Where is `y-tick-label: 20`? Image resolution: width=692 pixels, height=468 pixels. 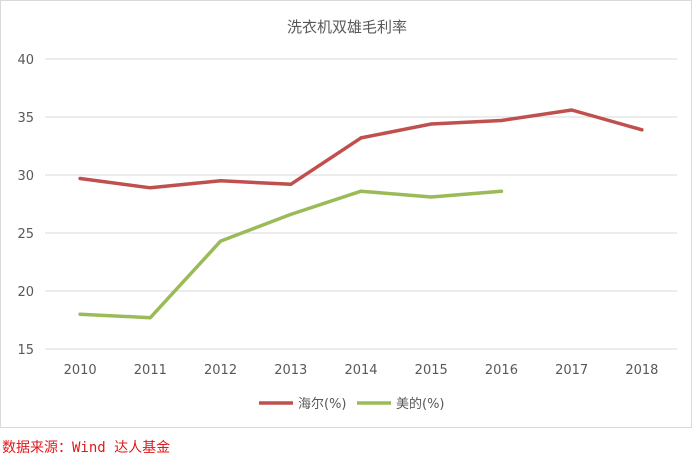 y-tick-label: 20 is located at coordinates (25, 292).